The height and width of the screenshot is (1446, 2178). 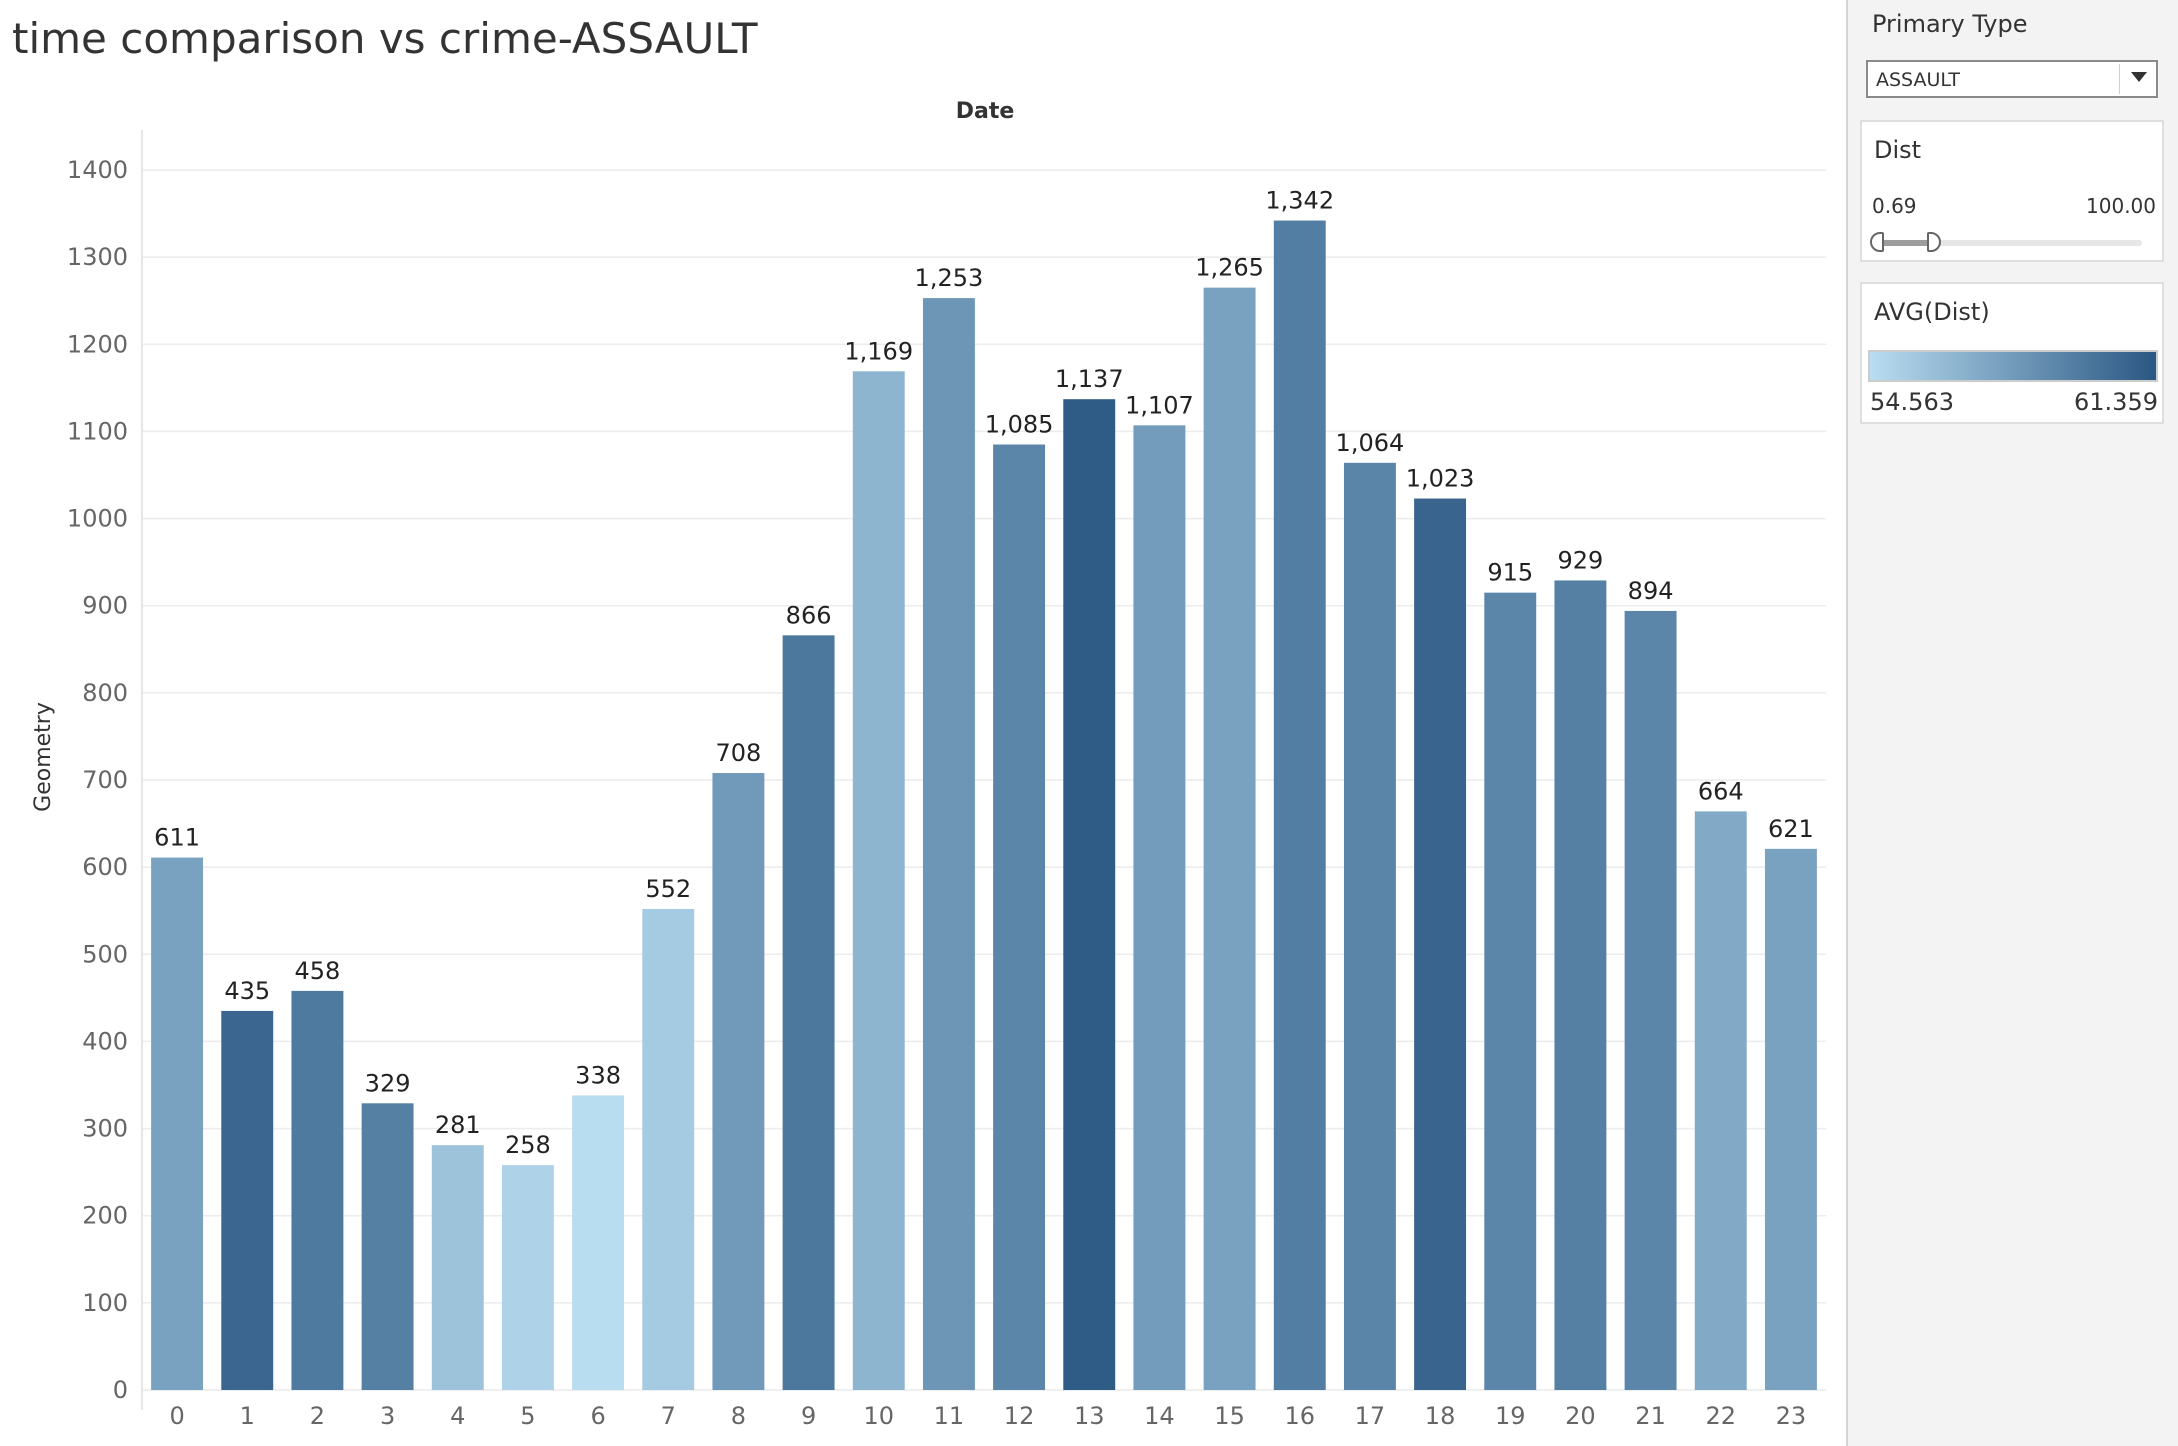 What do you see at coordinates (808, 1416) in the screenshot?
I see `x-tick-label: 9` at bounding box center [808, 1416].